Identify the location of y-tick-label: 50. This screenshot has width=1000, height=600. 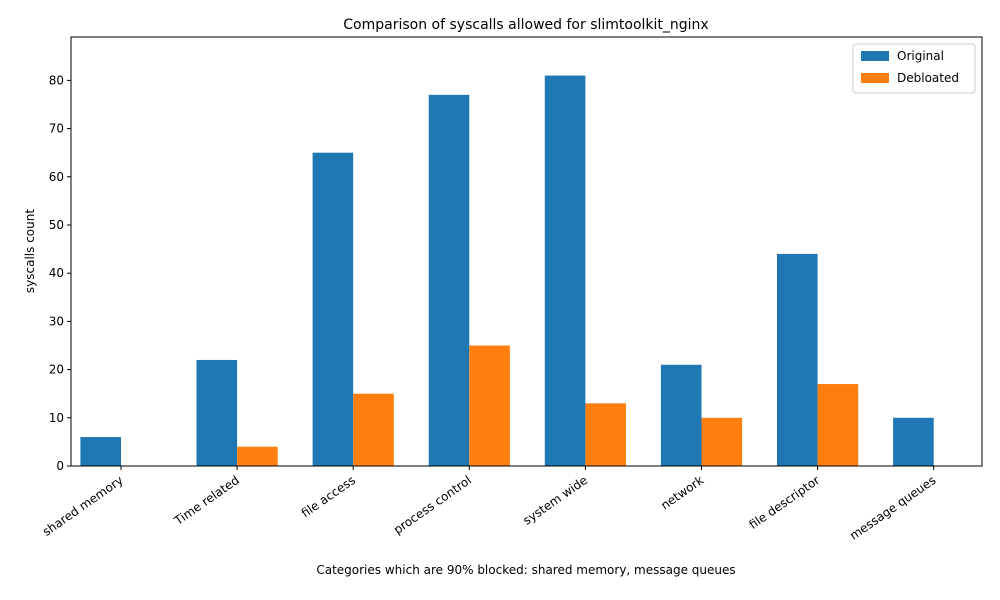
(56, 225).